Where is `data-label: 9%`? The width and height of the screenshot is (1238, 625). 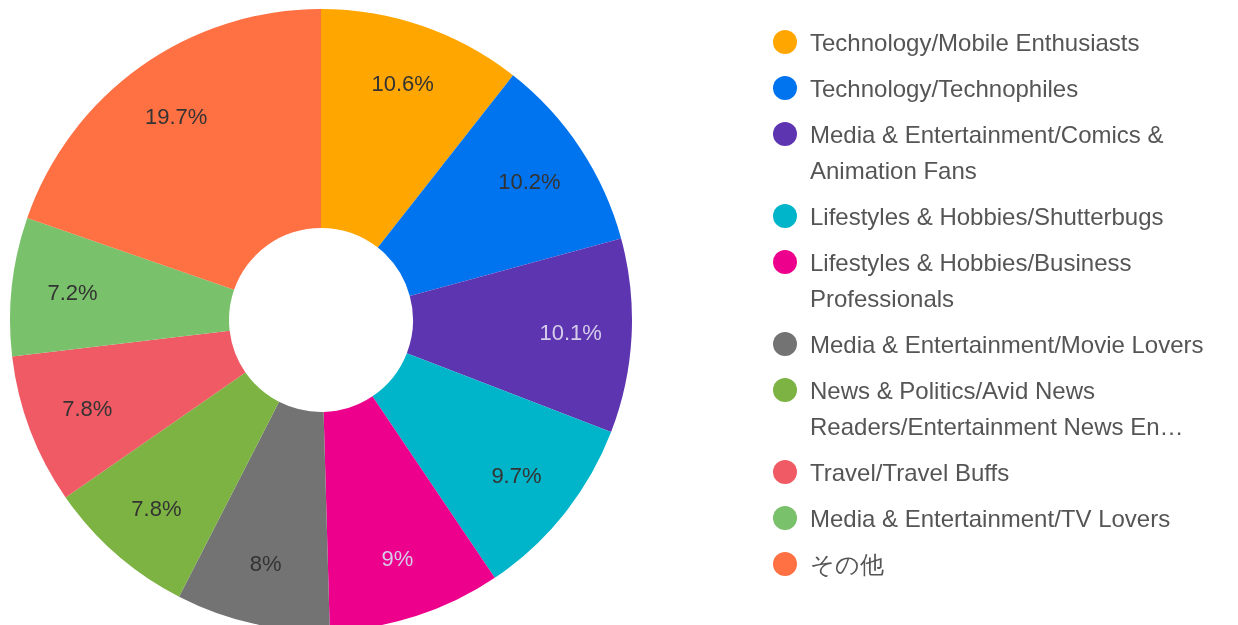
data-label: 9% is located at coordinates (397, 558).